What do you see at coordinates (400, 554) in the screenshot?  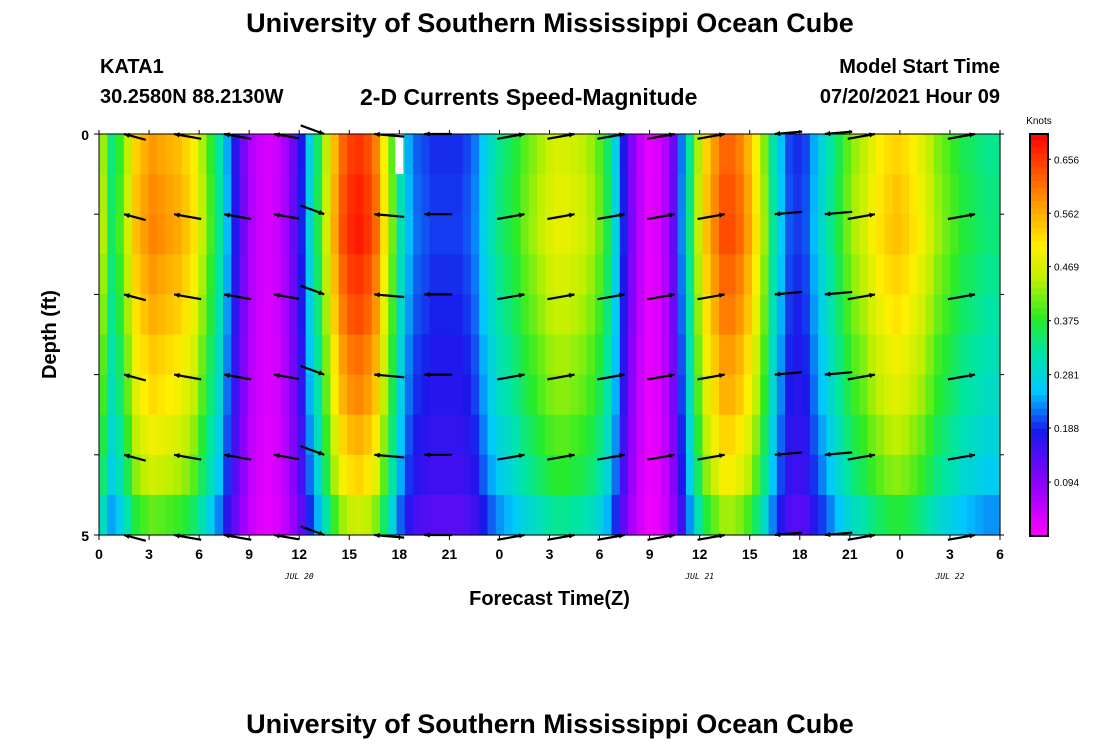 I see `x-tick-label: 18` at bounding box center [400, 554].